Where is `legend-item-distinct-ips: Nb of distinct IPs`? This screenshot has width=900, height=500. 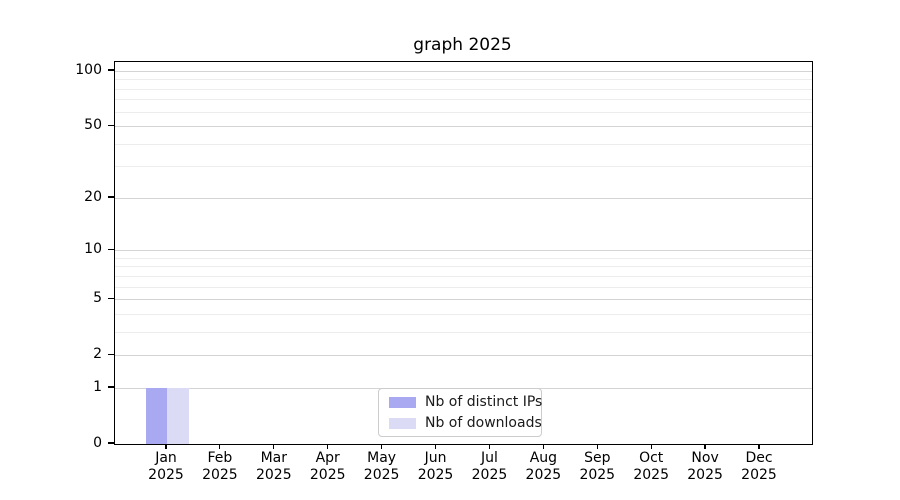 legend-item-distinct-ips: Nb of distinct IPs is located at coordinates (465, 402).